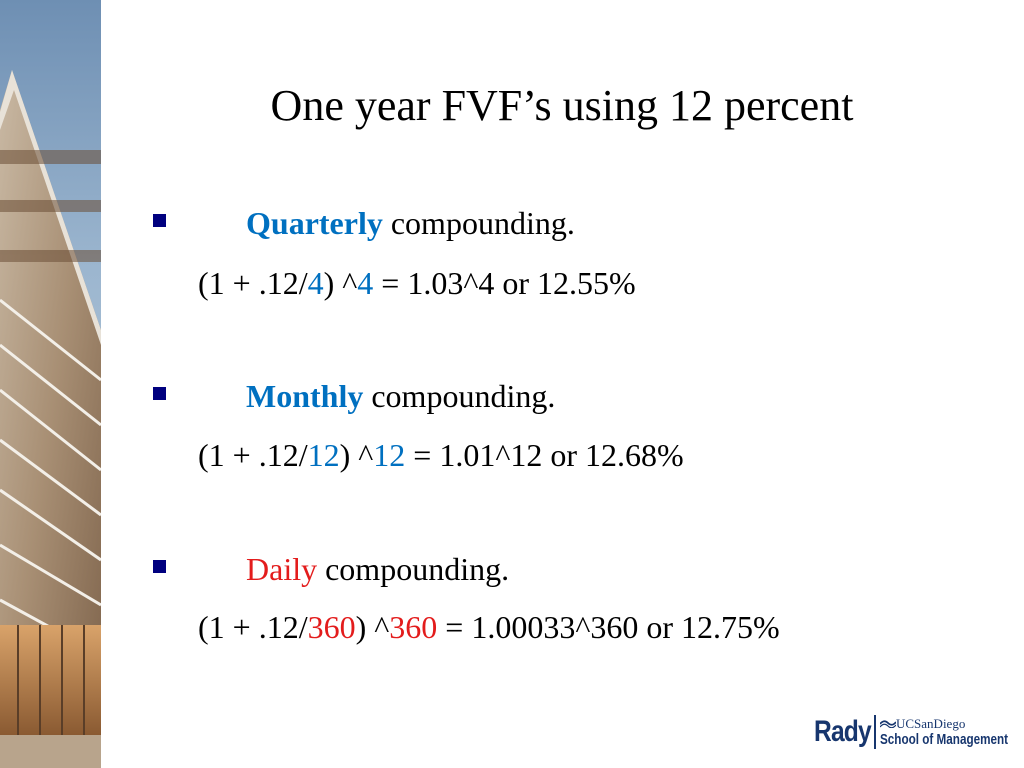 The width and height of the screenshot is (1024, 768). I want to click on bullet-daily: Daily compounding., so click(331, 569).